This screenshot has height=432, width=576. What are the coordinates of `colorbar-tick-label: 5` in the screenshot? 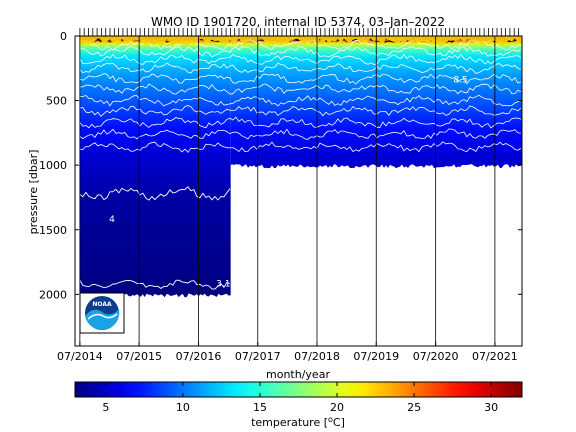 It's located at (105, 407).